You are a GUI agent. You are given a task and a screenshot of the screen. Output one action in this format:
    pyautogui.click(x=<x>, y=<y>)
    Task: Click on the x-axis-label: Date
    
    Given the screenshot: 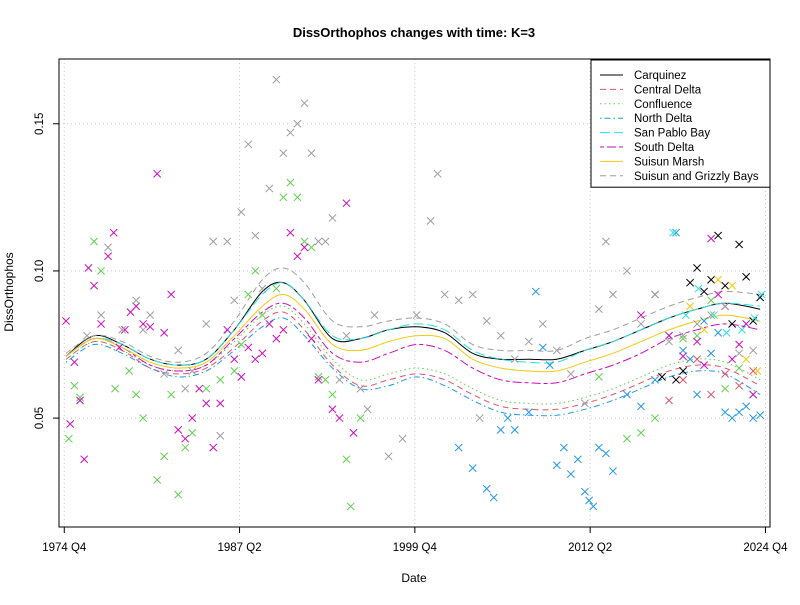 What is the action you would take?
    pyautogui.click(x=414, y=578)
    